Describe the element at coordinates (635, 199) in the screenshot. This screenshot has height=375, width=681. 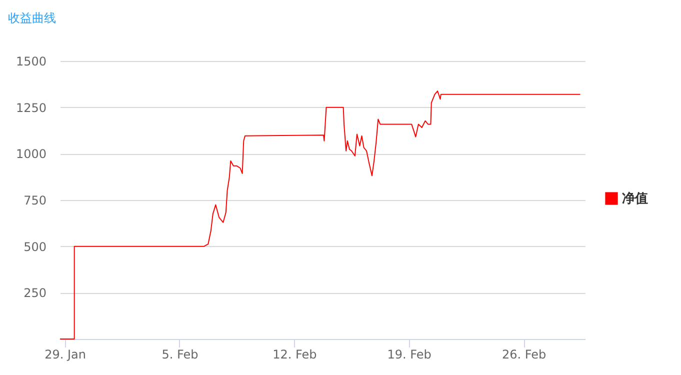
I see `legend-label: 净值` at that location.